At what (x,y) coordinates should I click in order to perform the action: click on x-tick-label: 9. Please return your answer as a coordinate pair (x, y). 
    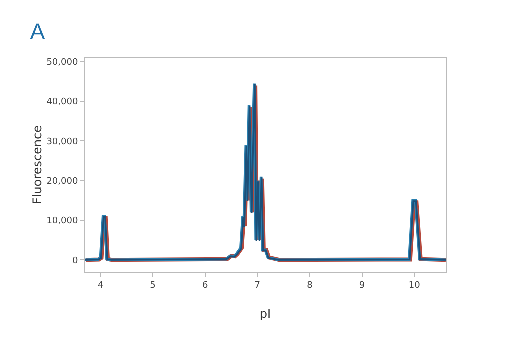
    Looking at the image, I should click on (362, 285).